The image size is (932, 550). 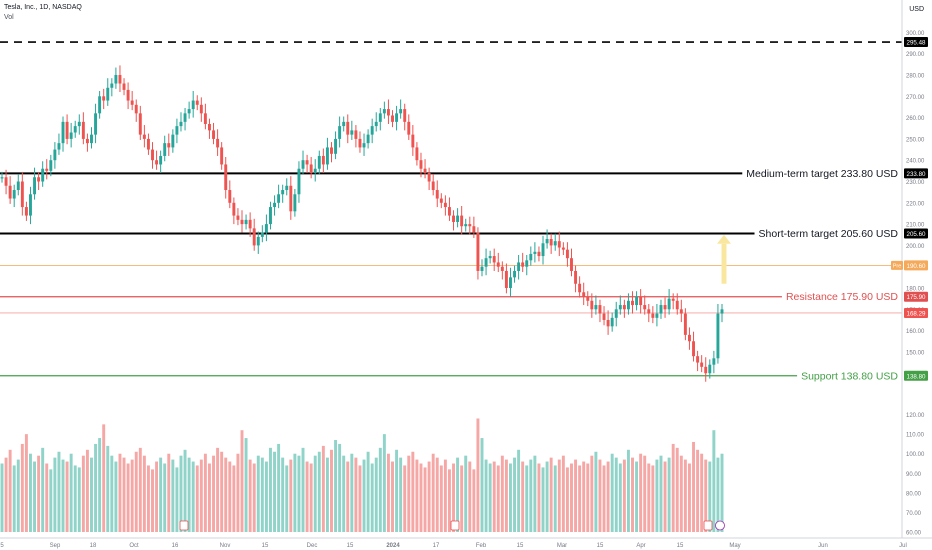 I want to click on time-tick-label: 18, so click(x=93, y=546).